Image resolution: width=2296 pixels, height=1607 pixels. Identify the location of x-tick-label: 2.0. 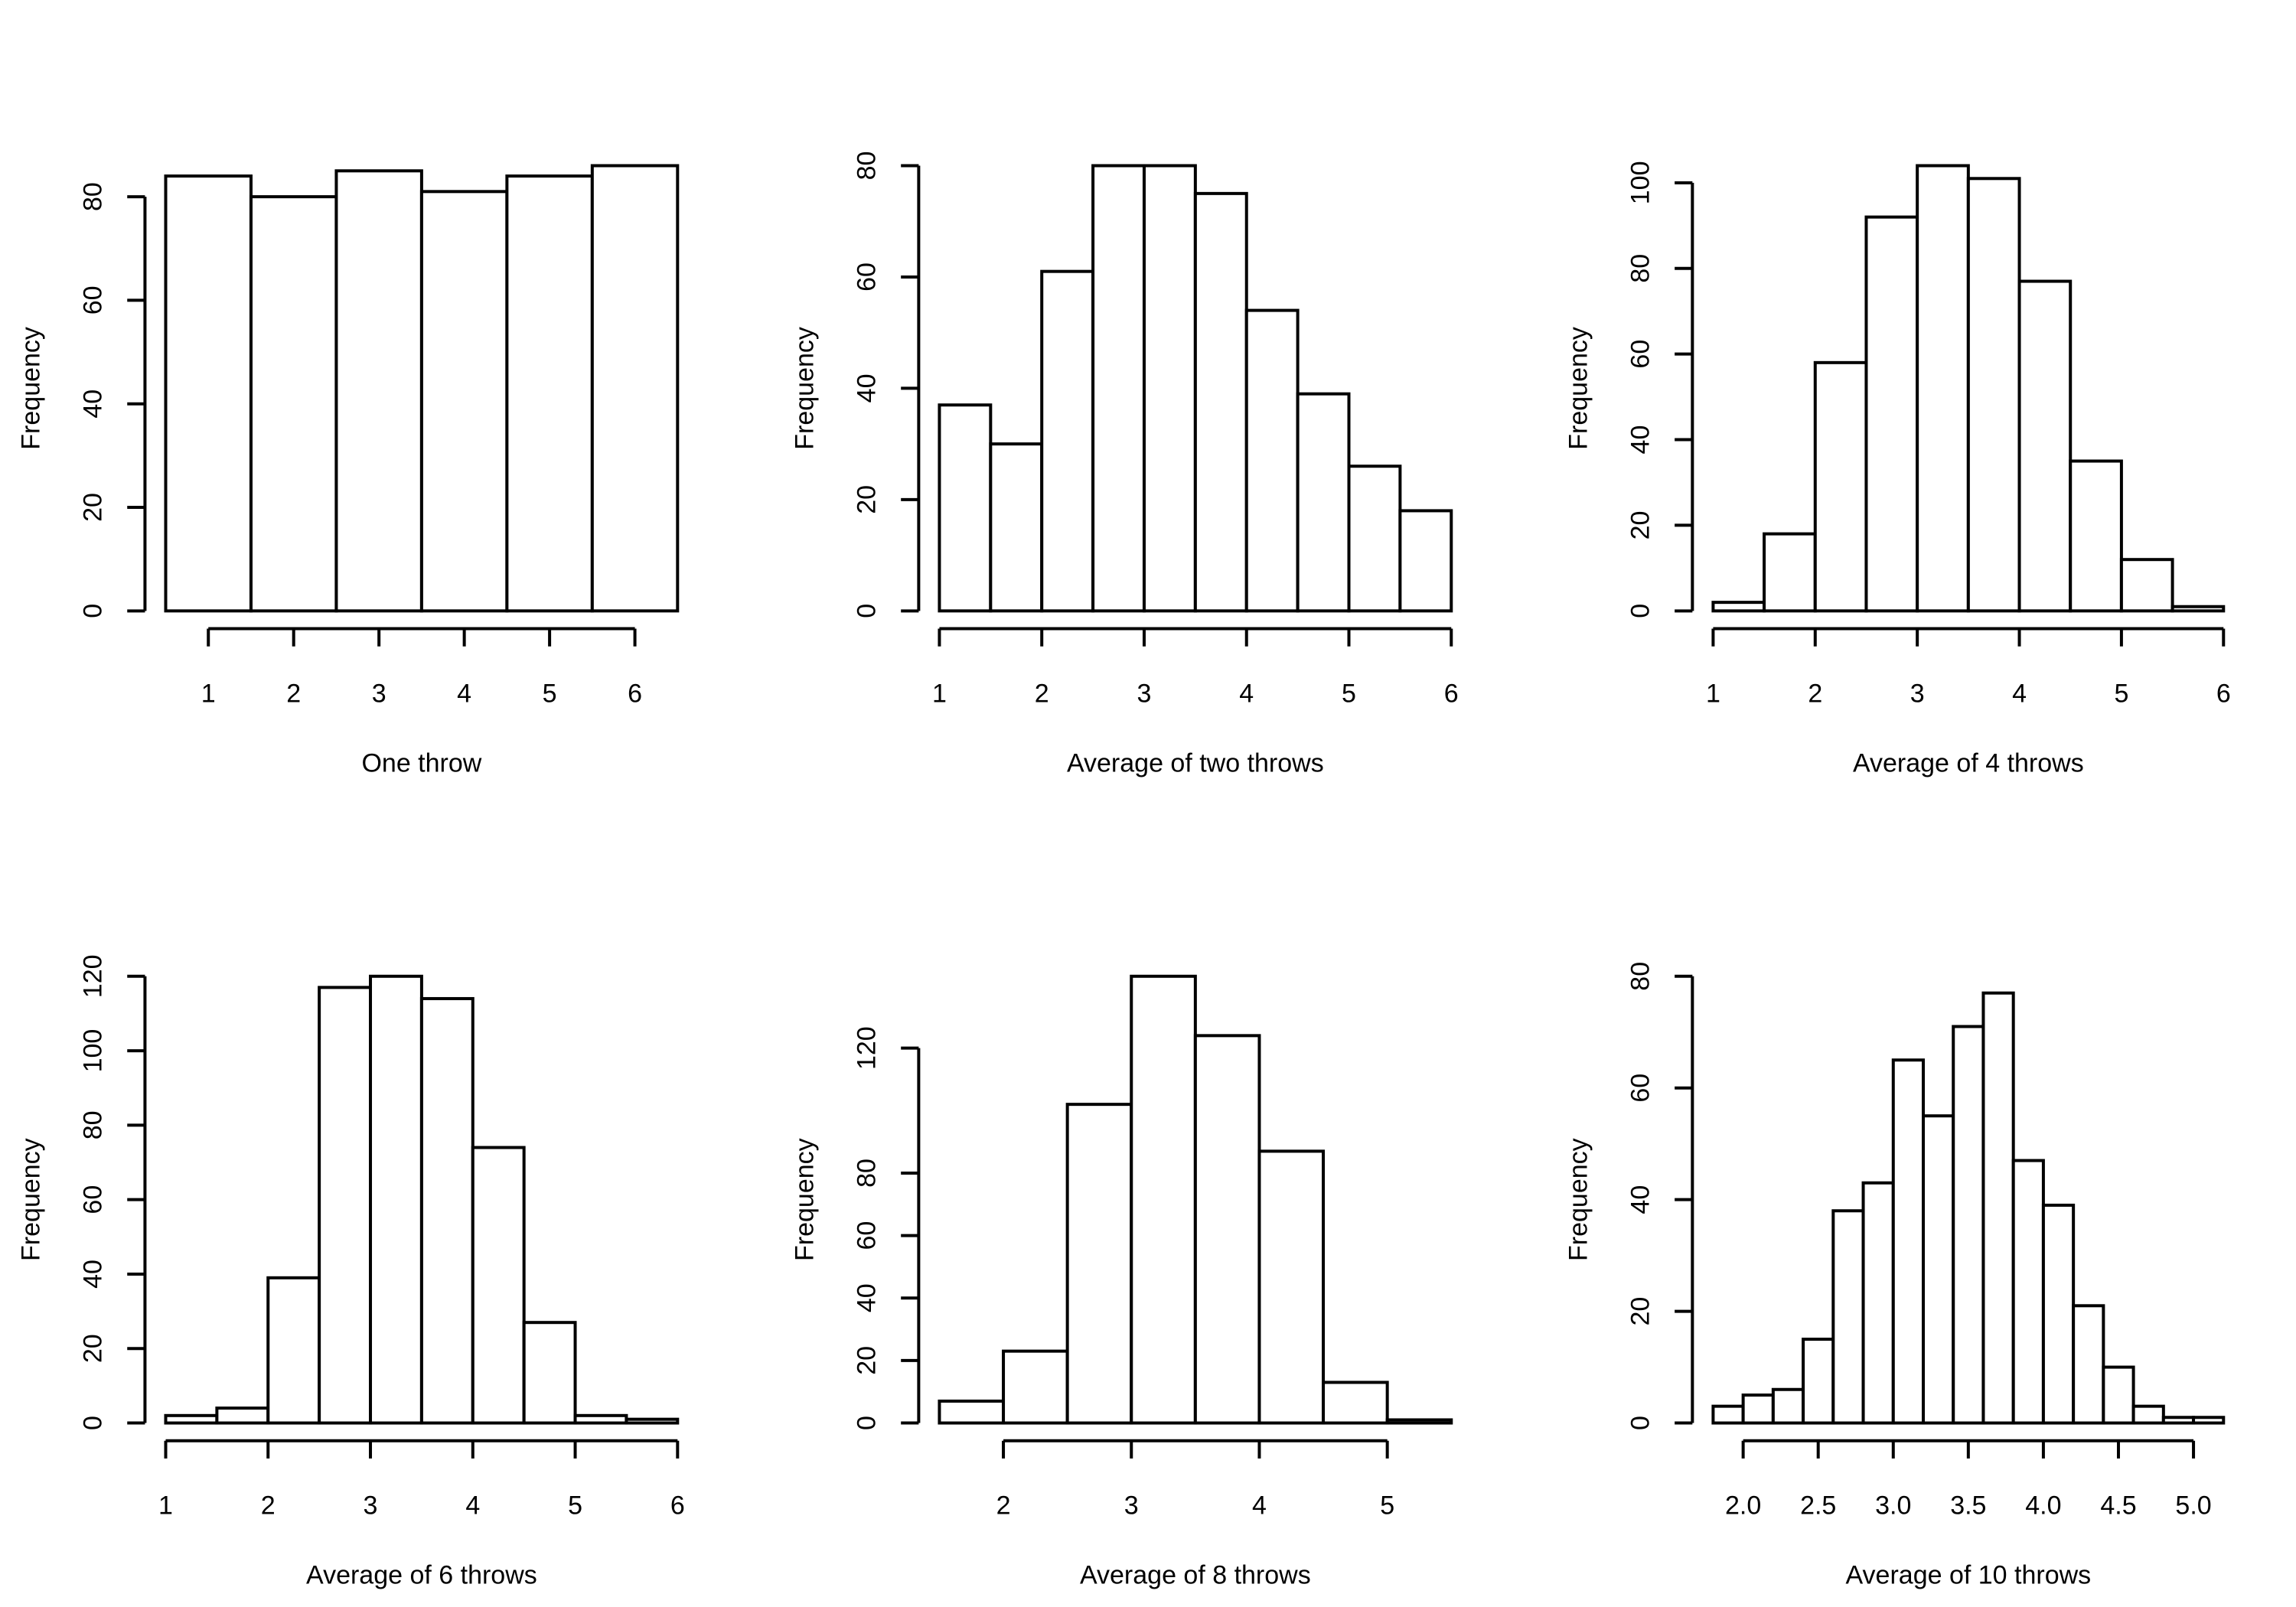
(1743, 1506).